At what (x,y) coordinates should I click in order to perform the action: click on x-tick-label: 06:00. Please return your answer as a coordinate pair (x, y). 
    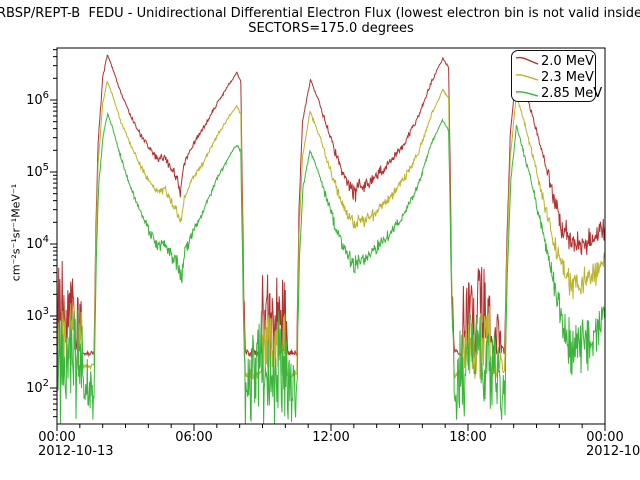
    Looking at the image, I should click on (193, 437).